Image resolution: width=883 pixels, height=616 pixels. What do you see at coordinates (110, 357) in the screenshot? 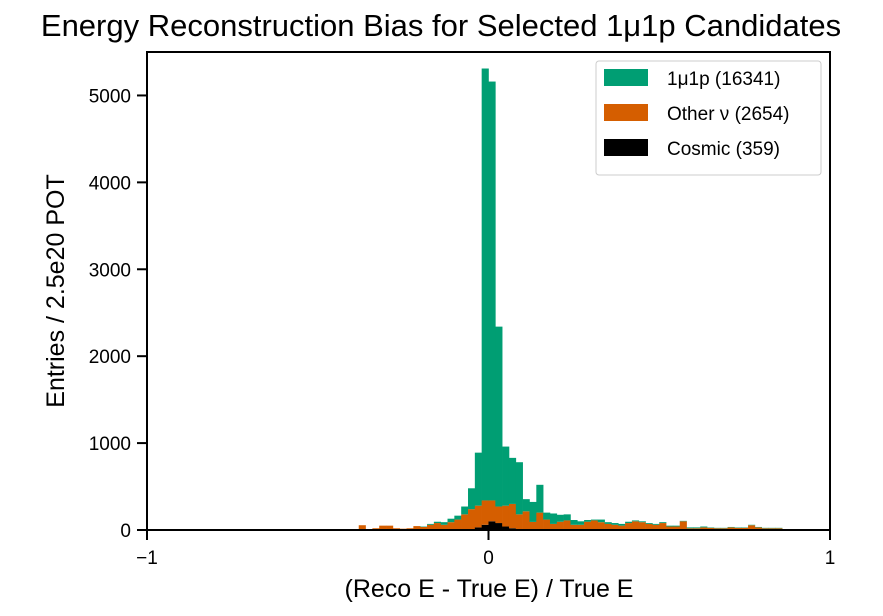
I see `y-tick-label: 2000` at bounding box center [110, 357].